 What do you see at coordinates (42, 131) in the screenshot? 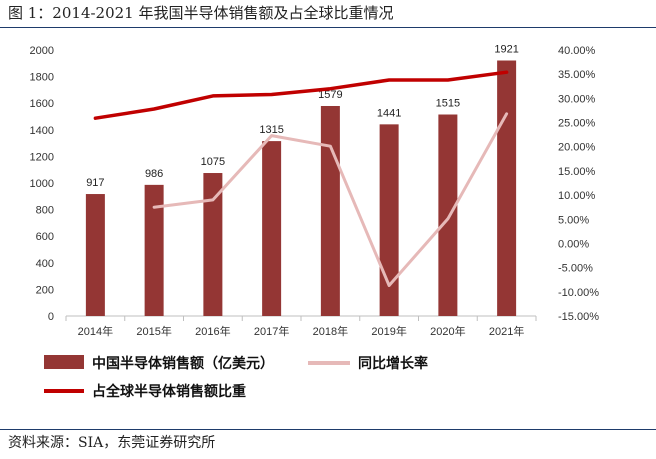
I see `left-tick-label: 1400` at bounding box center [42, 131].